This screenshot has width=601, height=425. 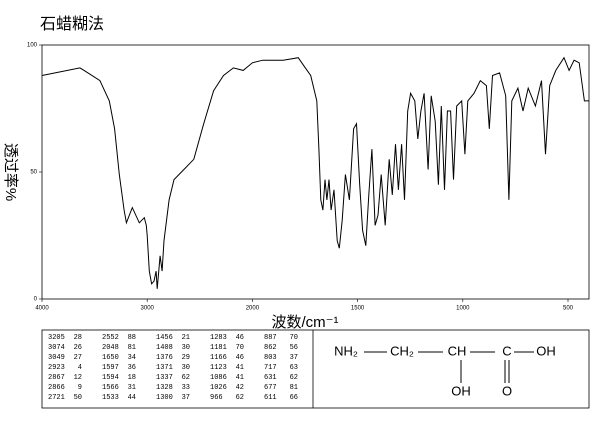 I want to click on peak-transmittance: 12, so click(x=78, y=378).